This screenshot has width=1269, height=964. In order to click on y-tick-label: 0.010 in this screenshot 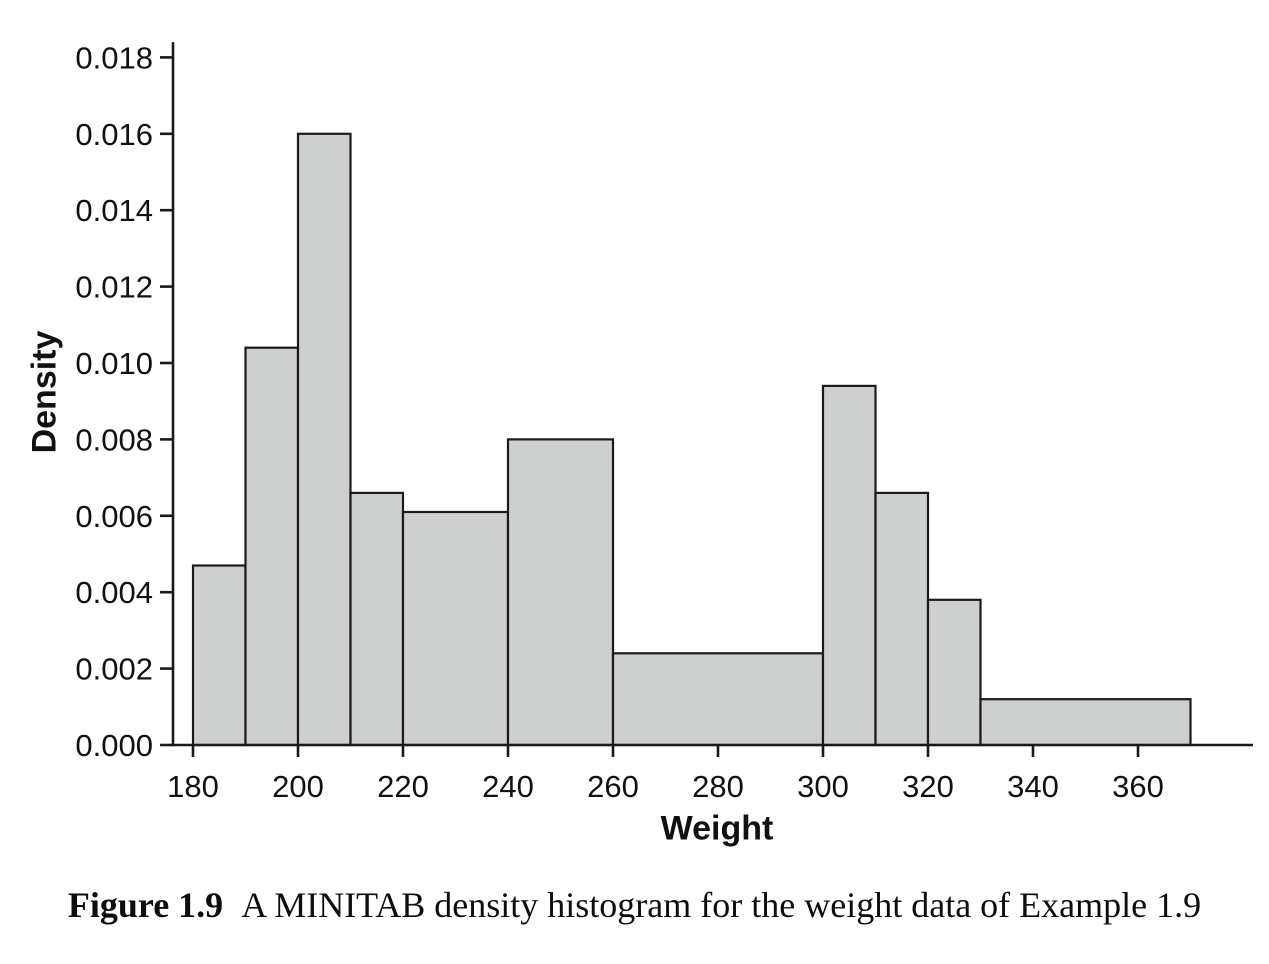, I will do `click(114, 363)`.